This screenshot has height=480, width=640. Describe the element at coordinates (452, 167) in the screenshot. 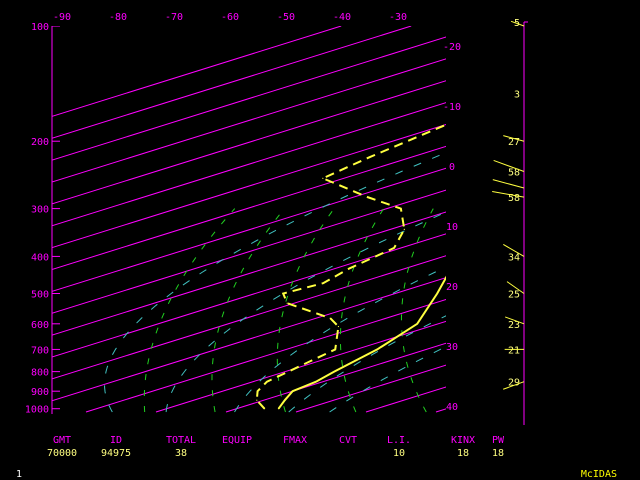

I see `isotherm-label: 0` at that location.